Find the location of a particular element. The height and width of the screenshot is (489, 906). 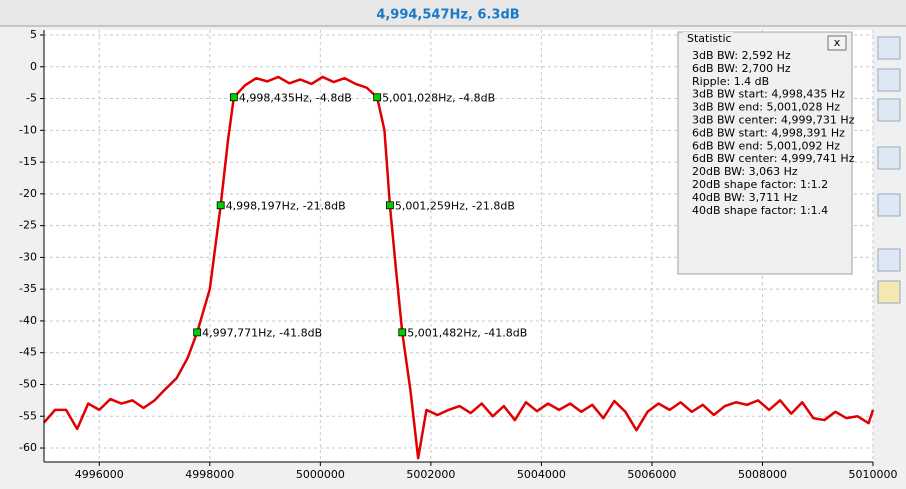

statistic-line: 3dB BW: 2,592 Hz is located at coordinates (741, 55).